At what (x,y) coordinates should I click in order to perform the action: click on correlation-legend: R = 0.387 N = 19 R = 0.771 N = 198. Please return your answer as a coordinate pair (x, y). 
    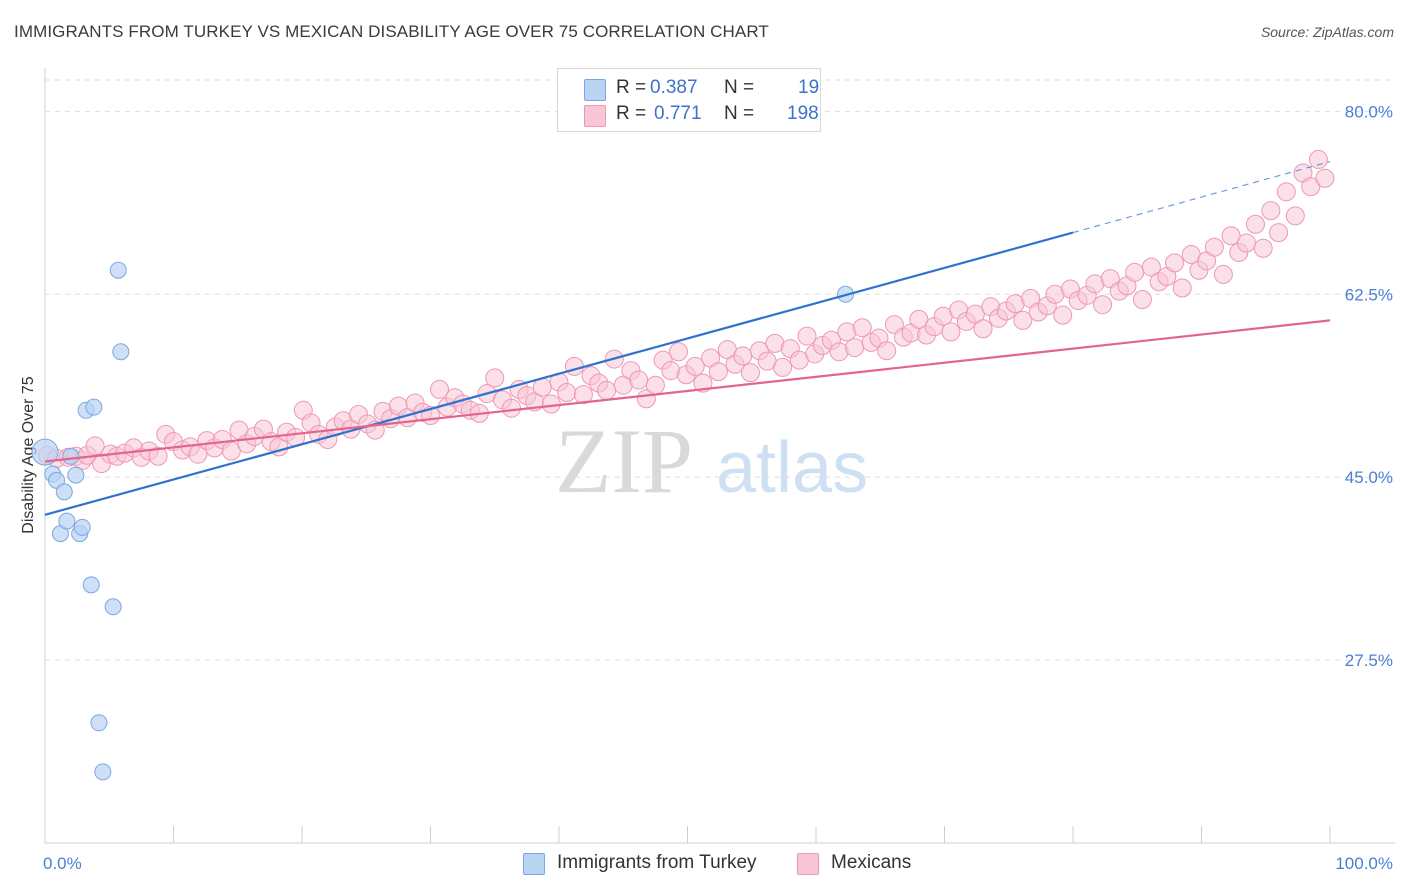
    Looking at the image, I should click on (689, 100).